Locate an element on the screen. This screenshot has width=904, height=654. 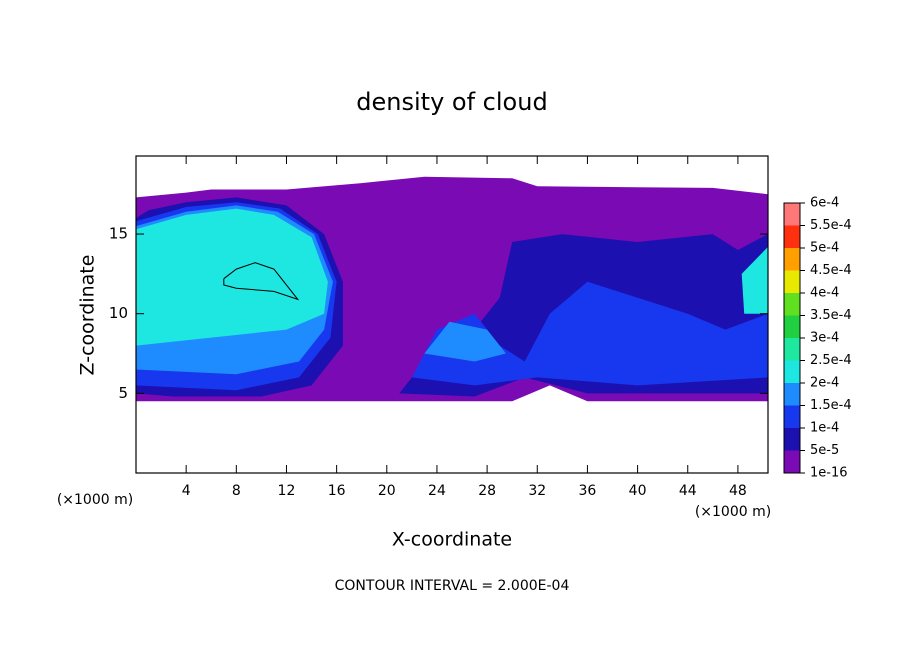
x-tick-label: 16 is located at coordinates (337, 491).